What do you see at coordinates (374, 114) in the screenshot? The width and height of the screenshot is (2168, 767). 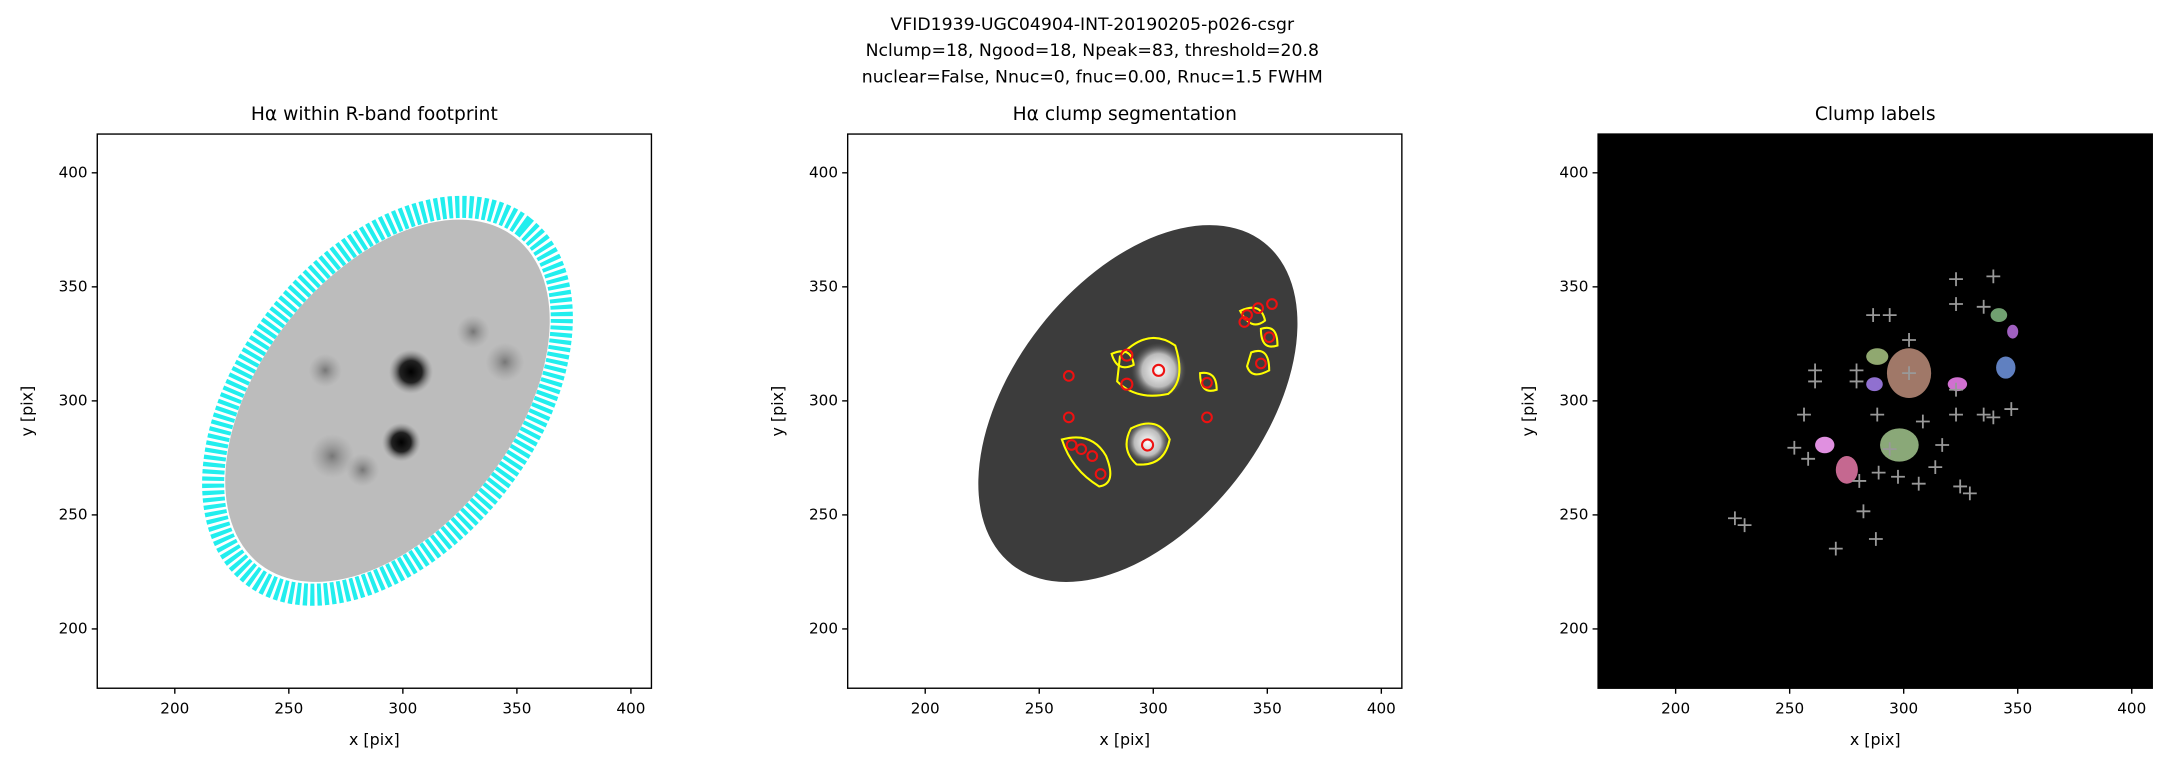 I see `panel-title: Hα within R-band footprint` at bounding box center [374, 114].